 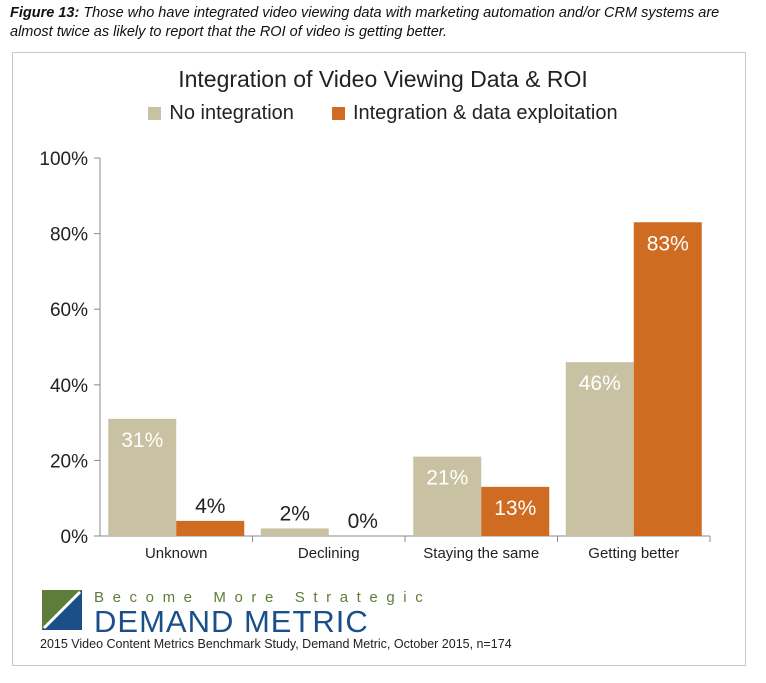 I want to click on data-label: 2%, so click(x=295, y=513).